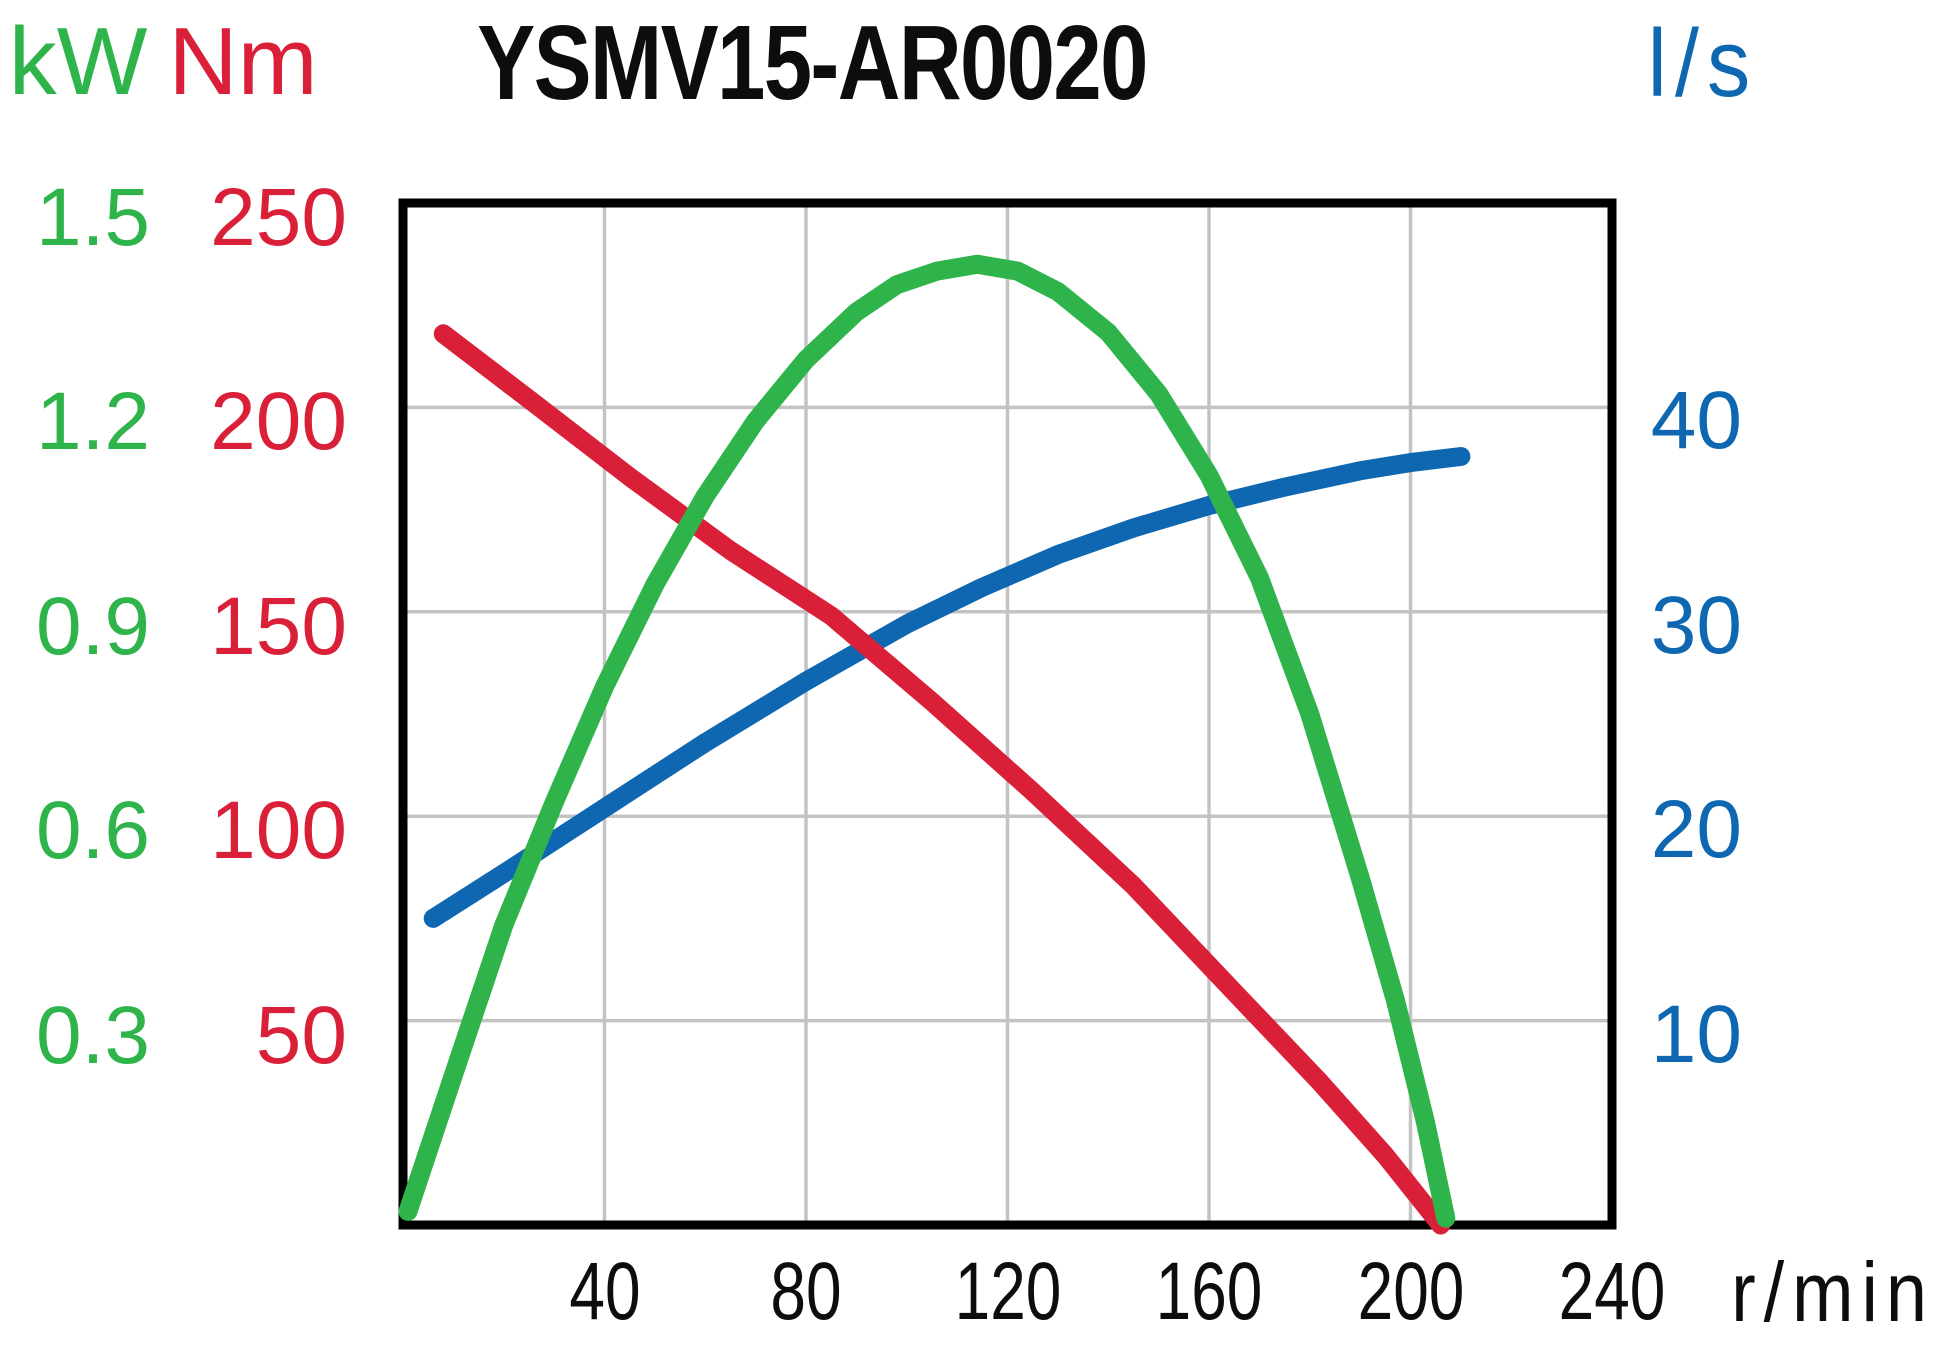 This screenshot has height=1348, width=1952. I want to click on kw-tick-0.3: 0.3, so click(93, 1035).